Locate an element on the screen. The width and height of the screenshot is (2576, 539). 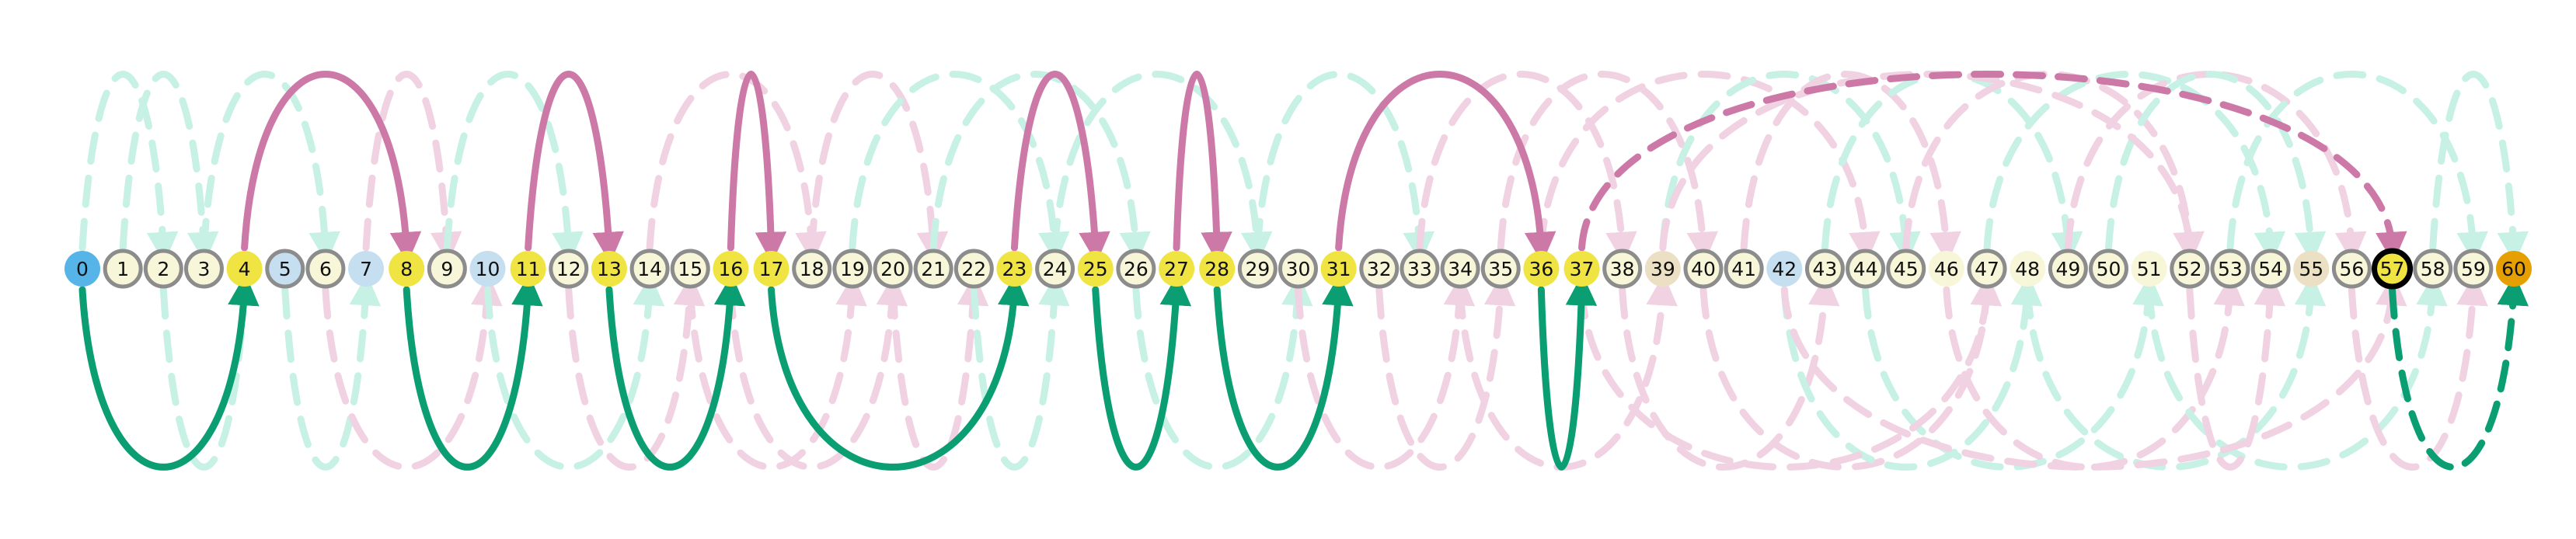
node-18: 18 is located at coordinates (812, 269).